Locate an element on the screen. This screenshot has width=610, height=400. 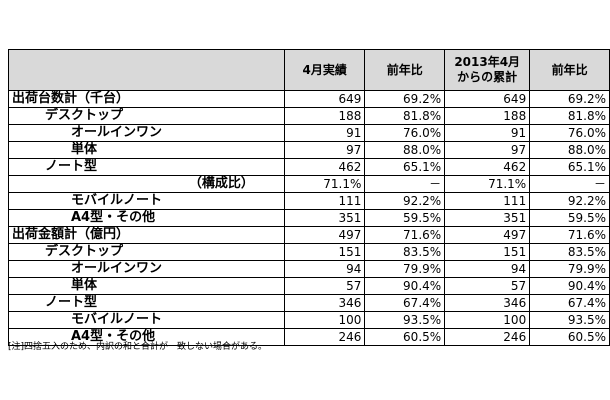
row-value-1: 188 is located at coordinates (324, 116).